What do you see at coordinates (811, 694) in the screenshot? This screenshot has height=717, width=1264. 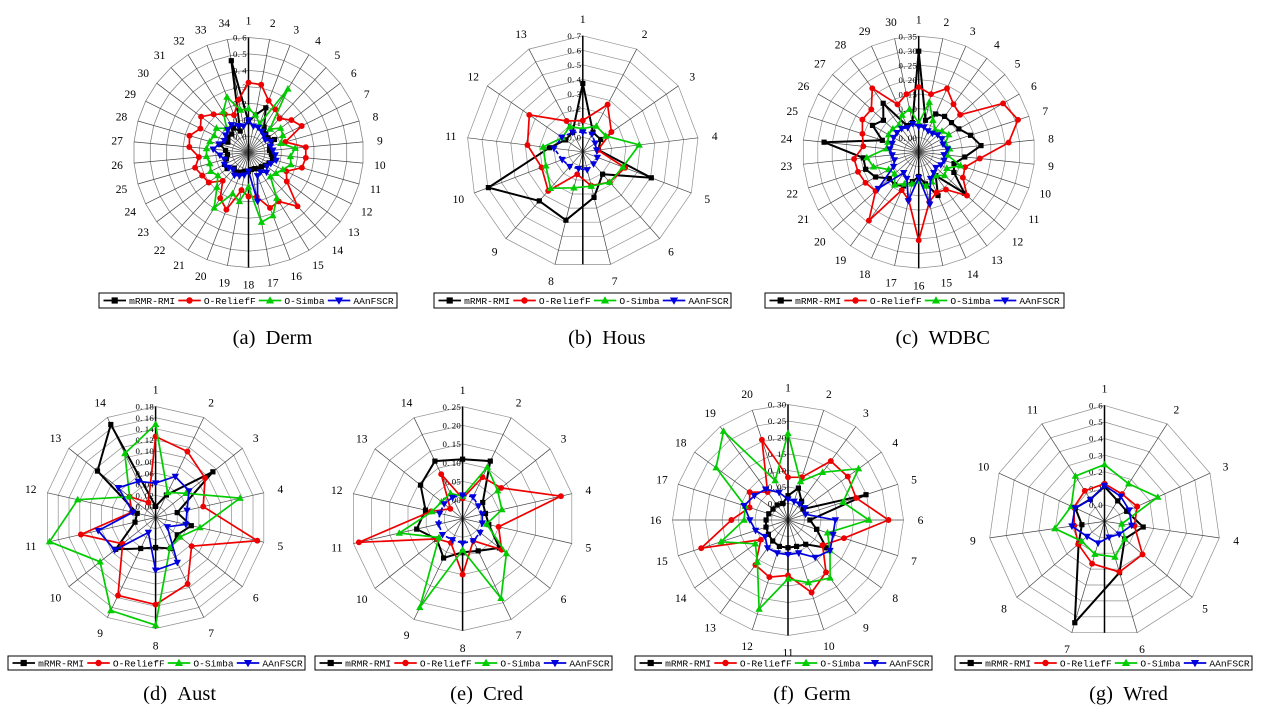 I see `svg-text: (f) Germ` at bounding box center [811, 694].